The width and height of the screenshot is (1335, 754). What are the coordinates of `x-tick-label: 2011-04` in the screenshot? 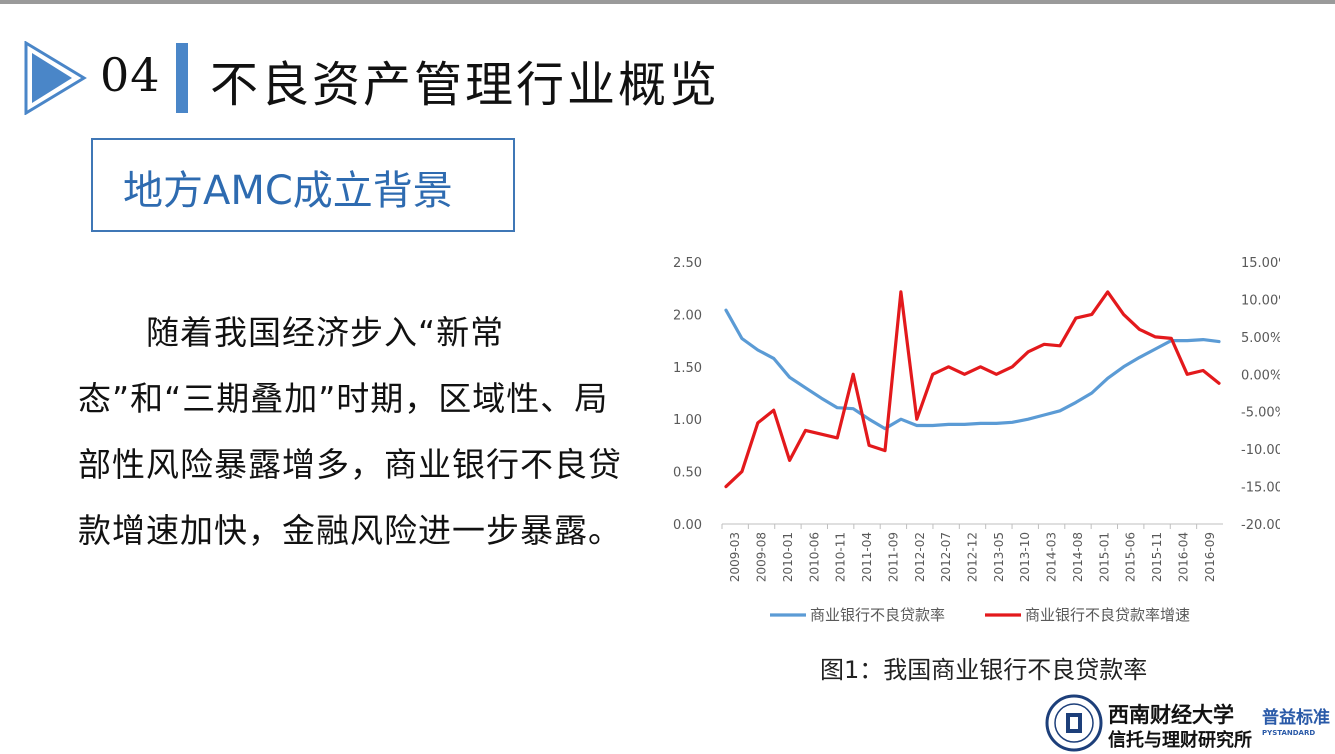 It's located at (867, 557).